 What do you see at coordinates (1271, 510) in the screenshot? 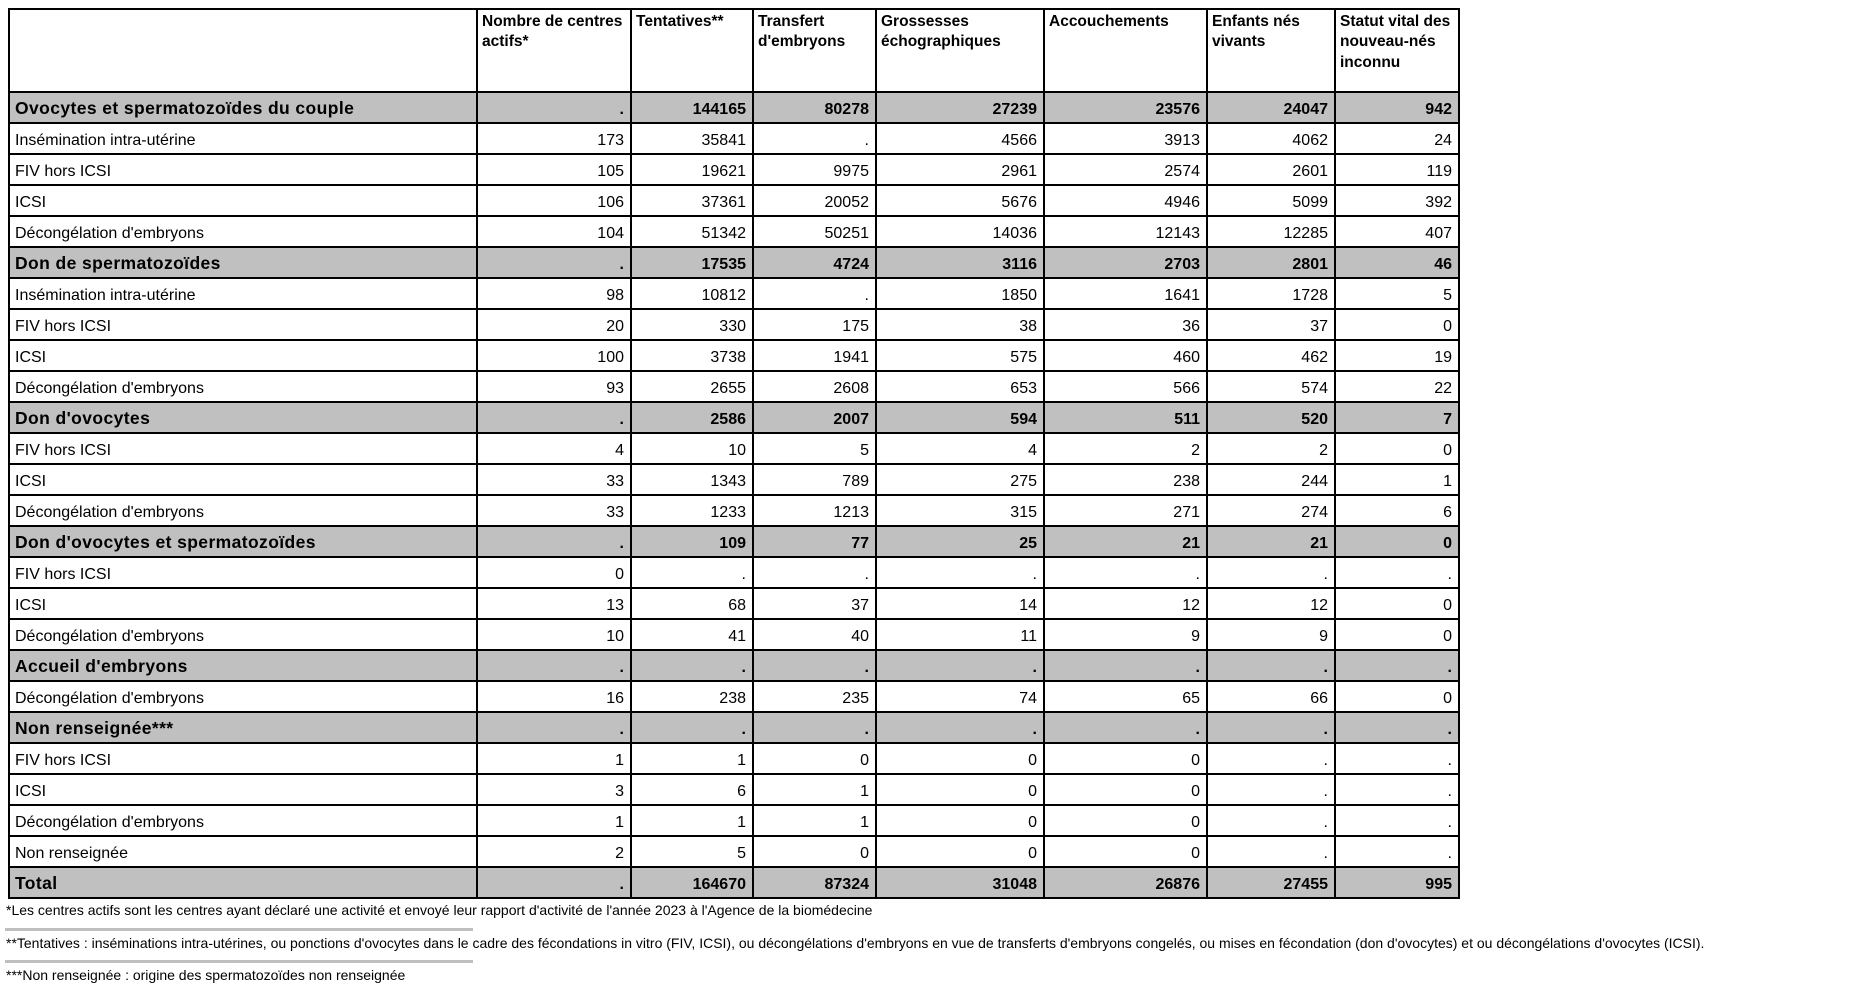
I see `value-cell: 274` at bounding box center [1271, 510].